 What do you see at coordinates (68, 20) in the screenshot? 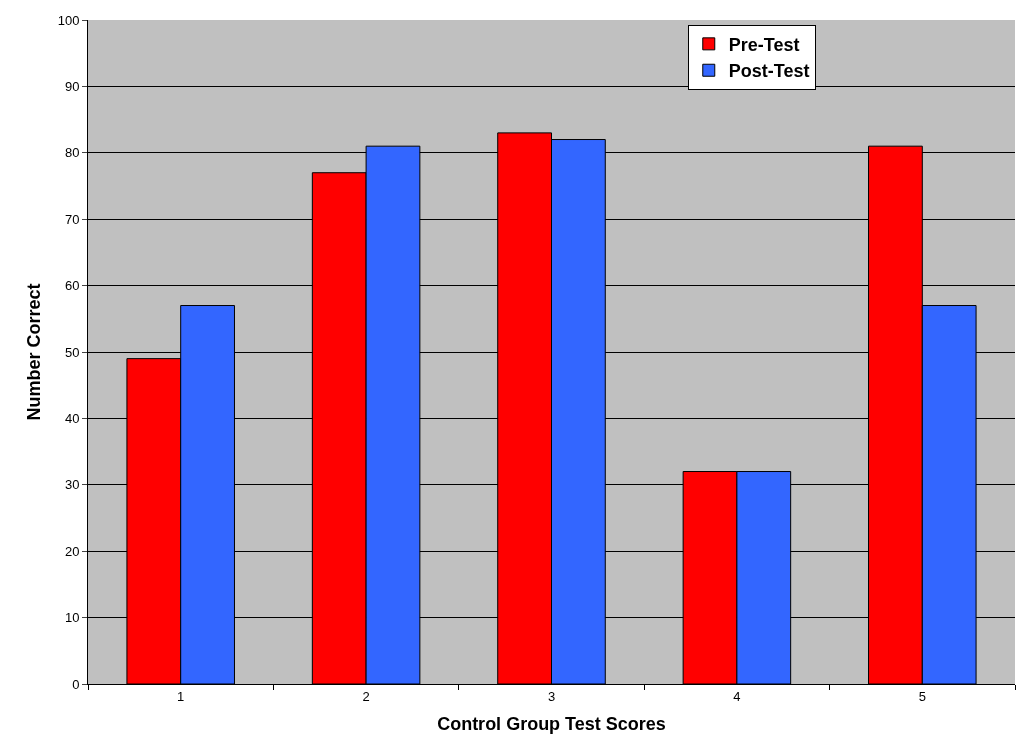
I see `y-tick-label: 100` at bounding box center [68, 20].